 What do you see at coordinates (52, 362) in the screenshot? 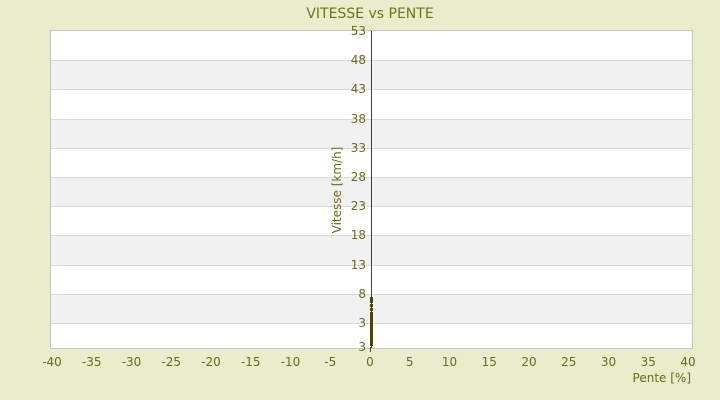
I see `x-axis-tick-label: -40` at bounding box center [52, 362].